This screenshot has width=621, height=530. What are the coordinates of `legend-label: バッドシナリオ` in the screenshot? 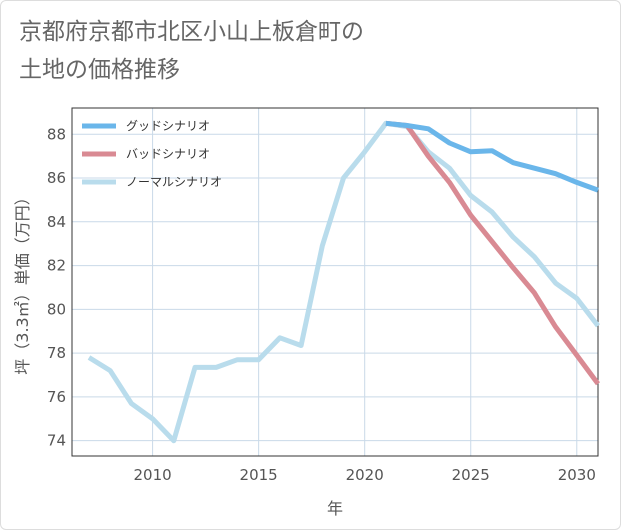 It's located at (168, 154).